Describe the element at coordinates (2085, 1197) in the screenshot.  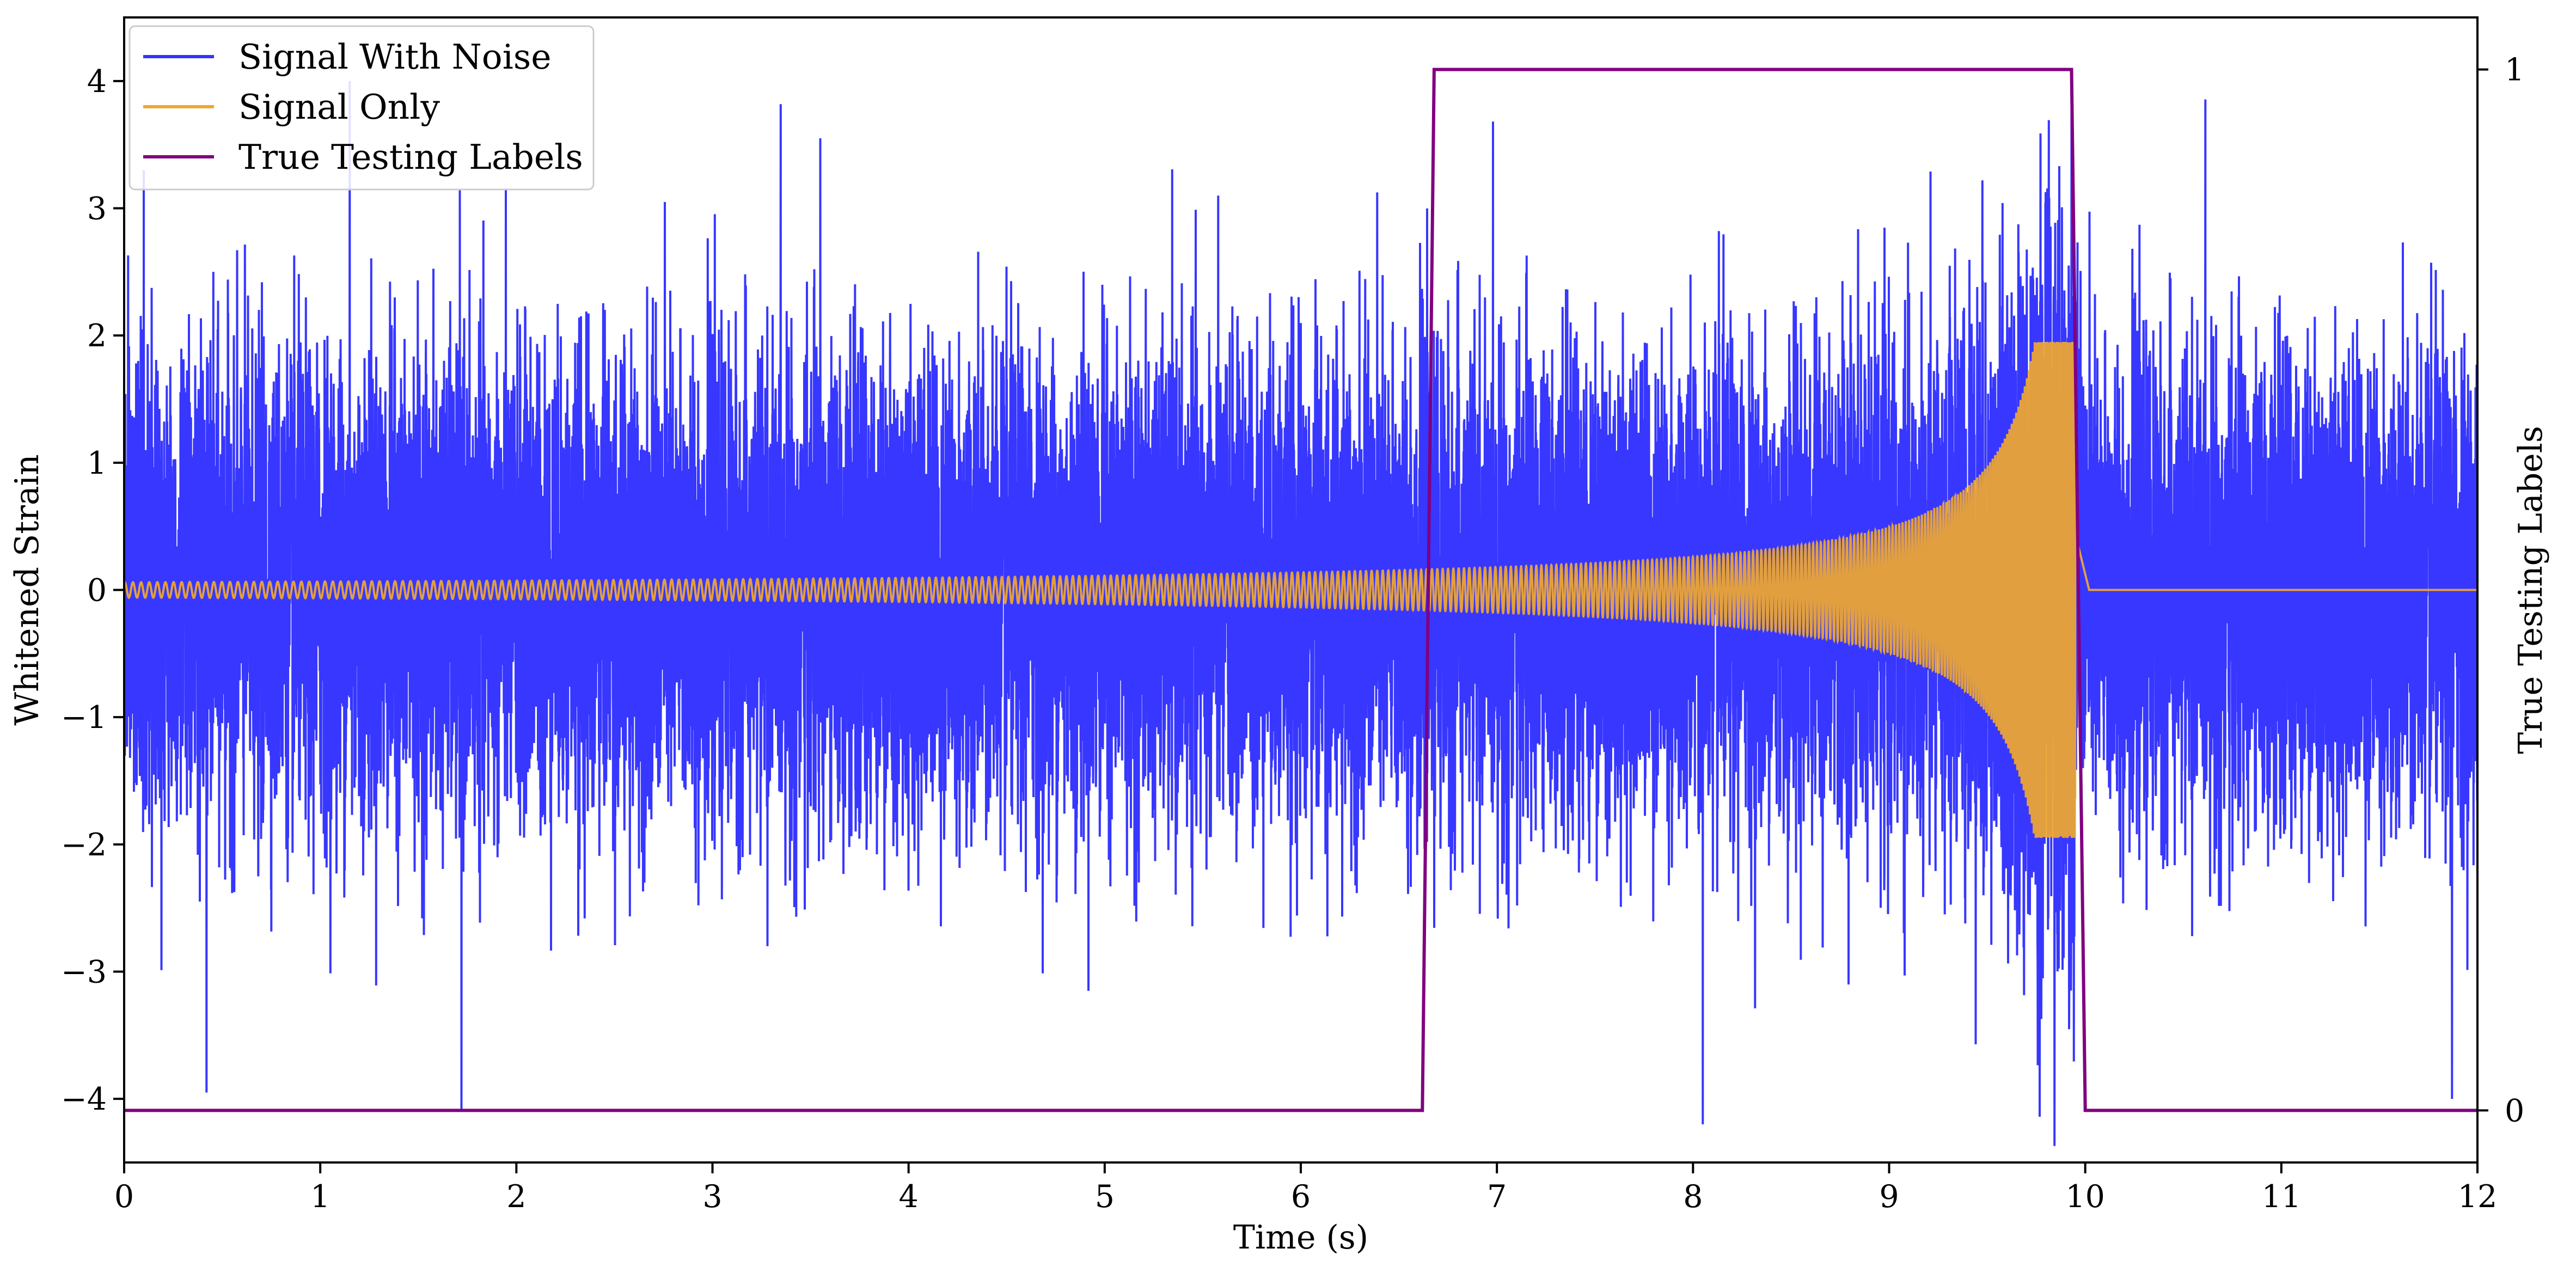
I see `x-tick-label: 10` at that location.